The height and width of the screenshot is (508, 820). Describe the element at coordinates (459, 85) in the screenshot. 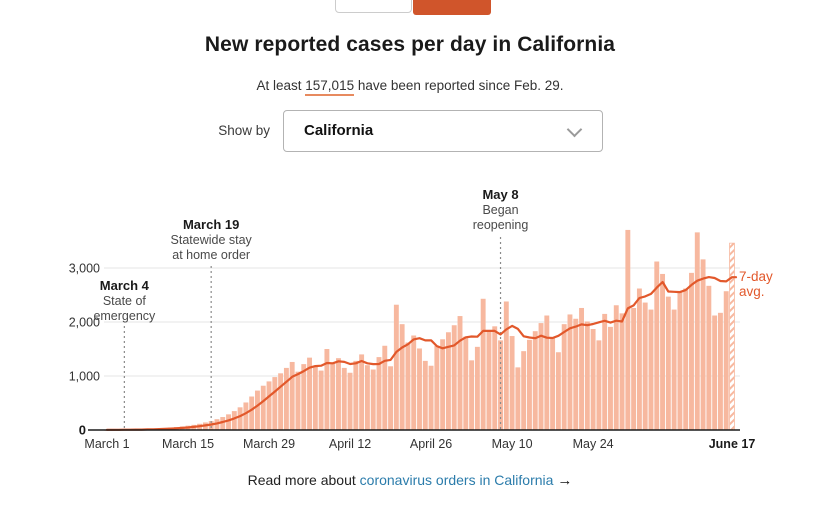

I see `subtitle-suffix: have been reported since Feb. 29.` at that location.